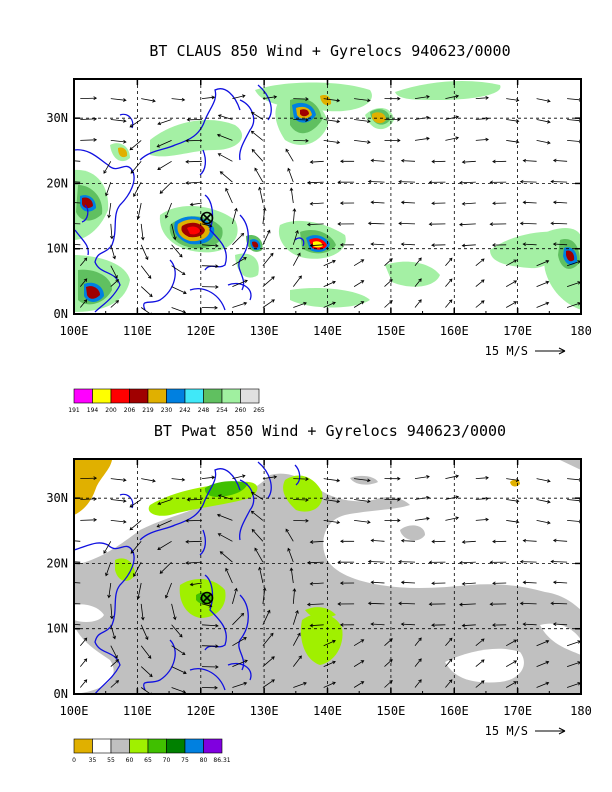 The height and width of the screenshot is (792, 612). I want to click on x-tick-label: 170E, so click(517, 331).